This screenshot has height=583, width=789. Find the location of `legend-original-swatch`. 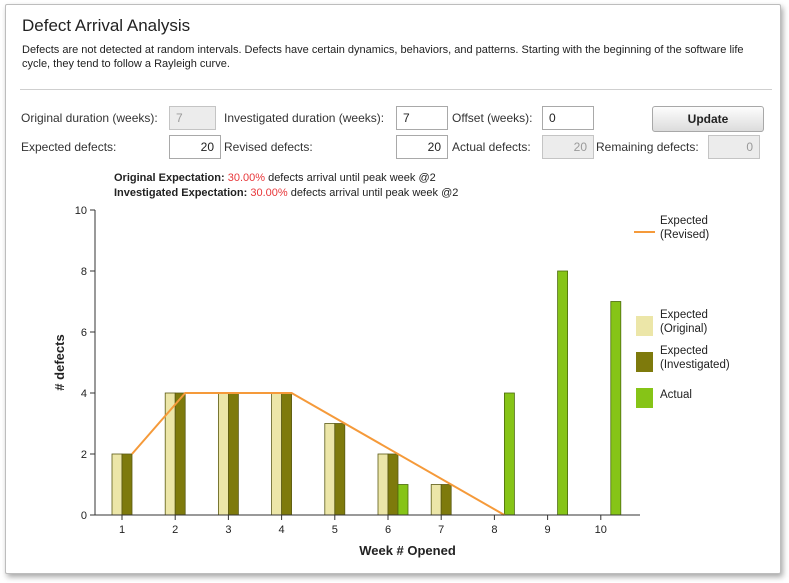

legend-original-swatch is located at coordinates (644, 326).